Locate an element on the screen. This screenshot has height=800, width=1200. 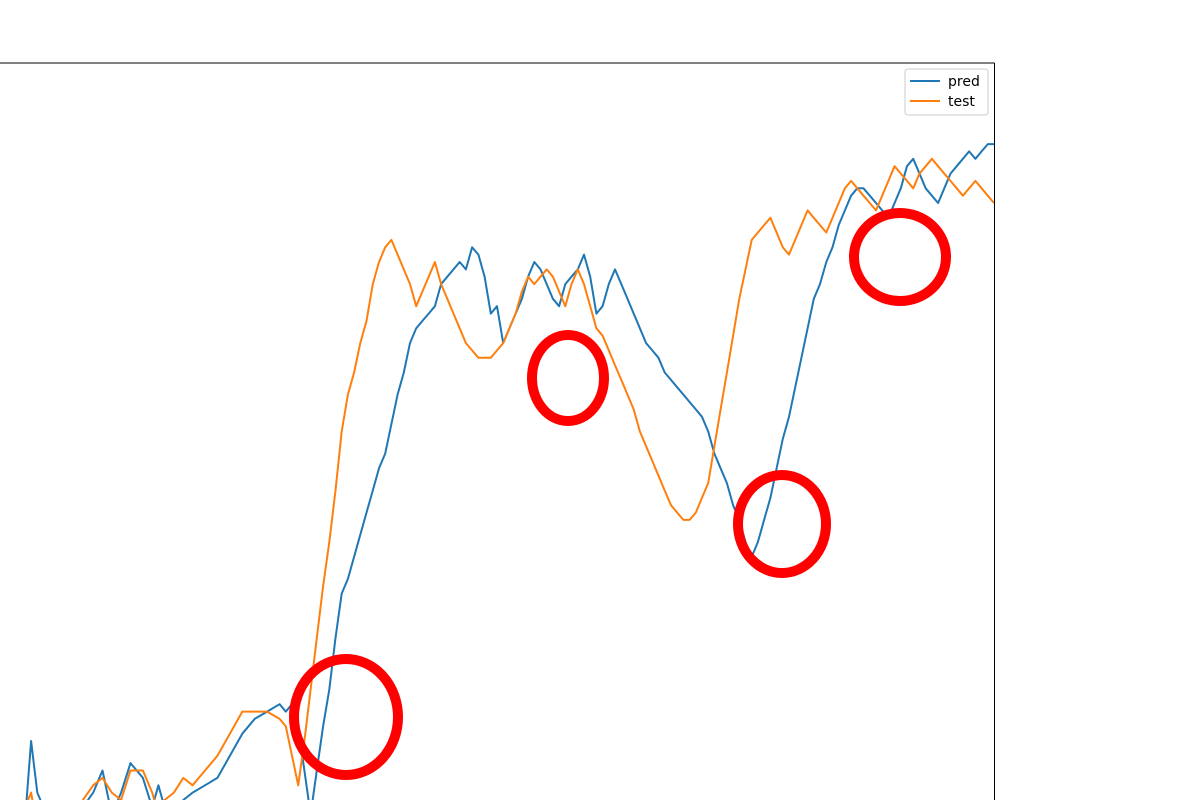
legend: pred test is located at coordinates (946, 92).